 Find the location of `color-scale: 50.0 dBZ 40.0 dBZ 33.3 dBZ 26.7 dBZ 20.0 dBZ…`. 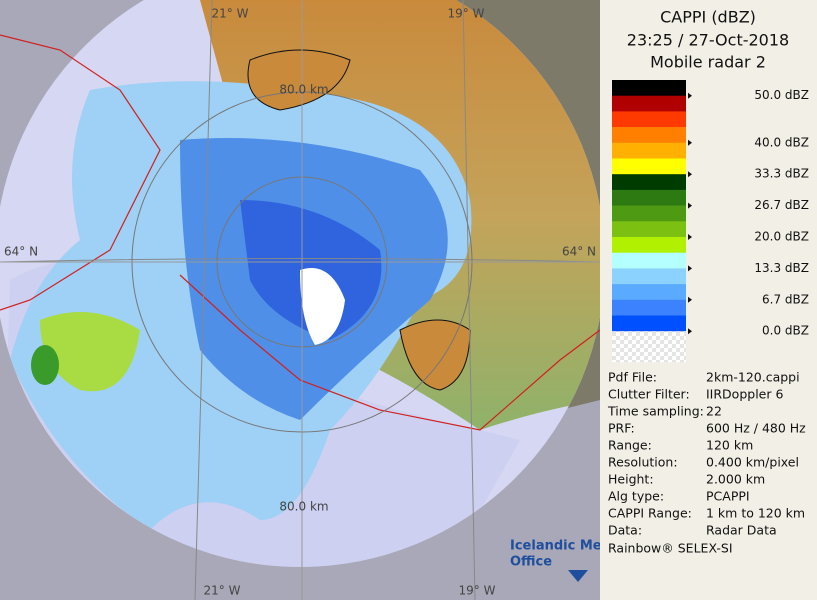

color-scale: 50.0 dBZ 40.0 dBZ 33.3 dBZ 26.7 dBZ 20.0 dBZ… is located at coordinates (710, 221).